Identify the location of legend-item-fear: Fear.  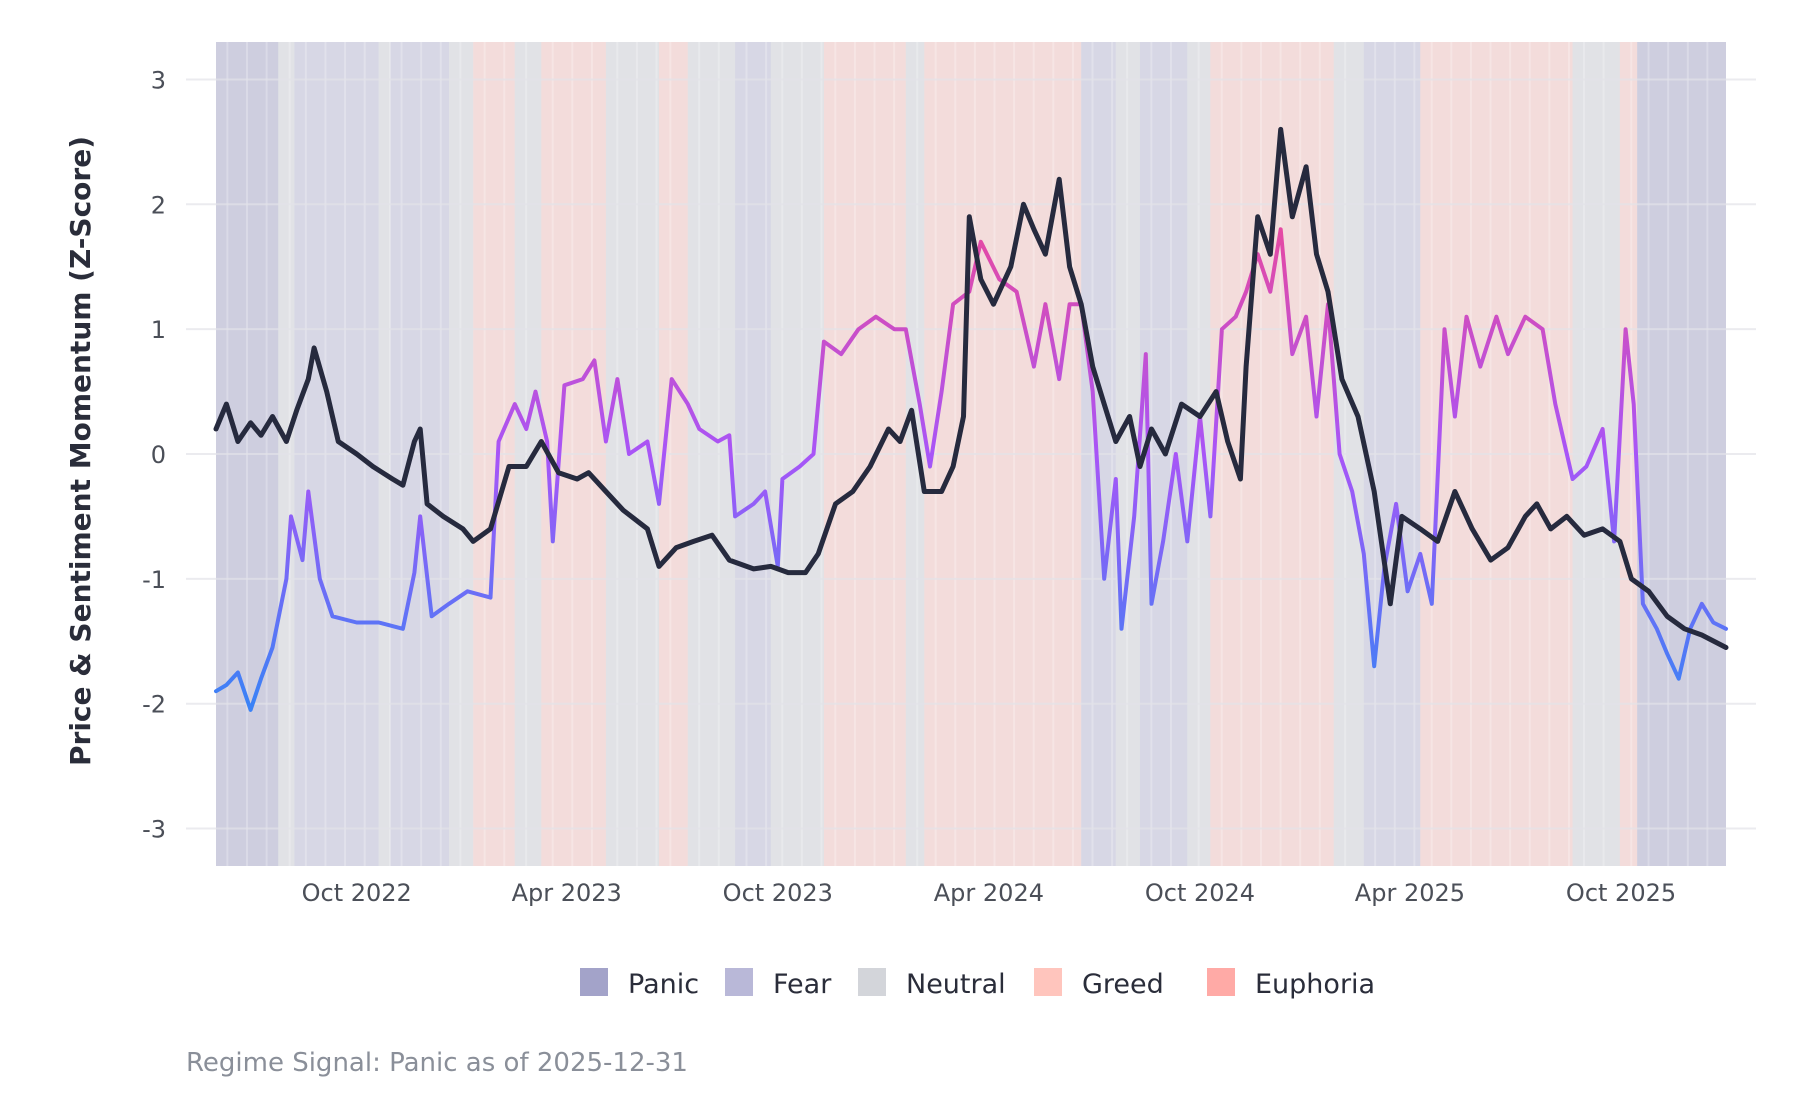
(778, 984).